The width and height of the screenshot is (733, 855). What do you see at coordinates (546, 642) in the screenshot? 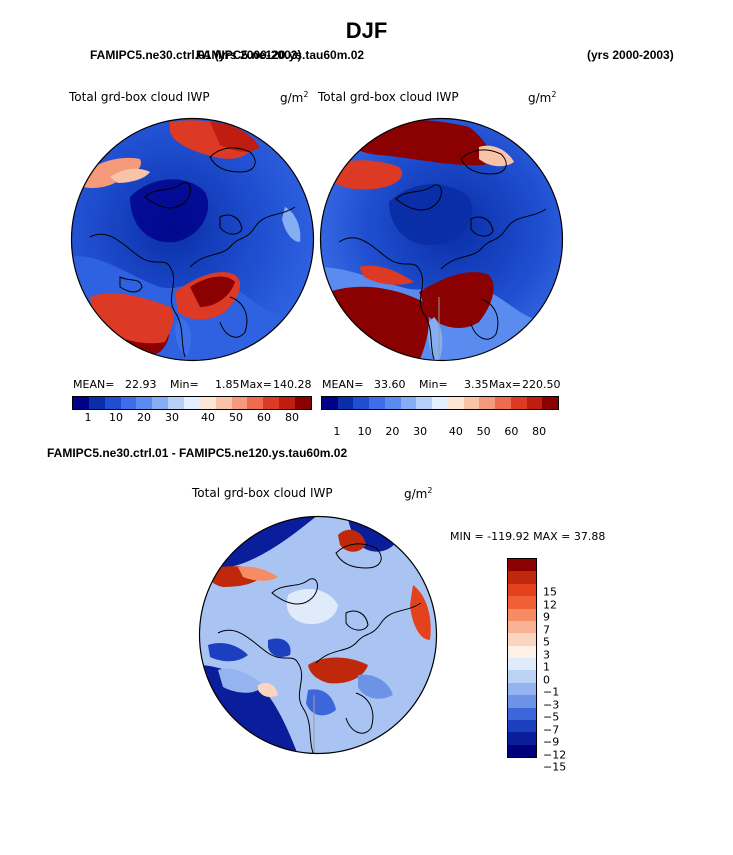
I see `colorbar-tick-label: 5` at bounding box center [546, 642].